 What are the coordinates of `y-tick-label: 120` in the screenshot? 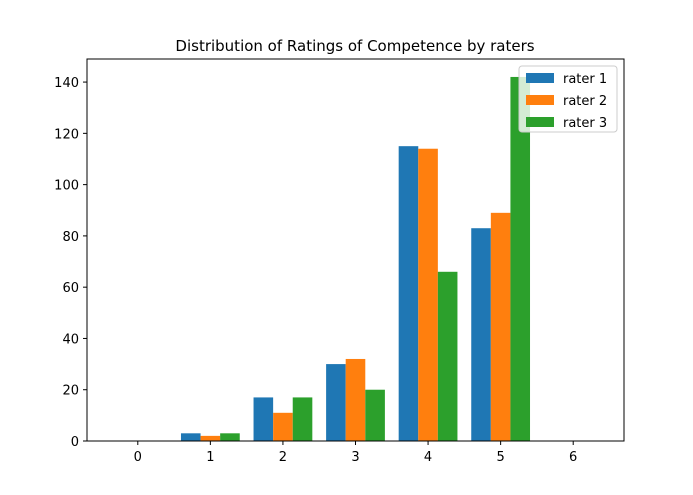 It's located at (66, 134).